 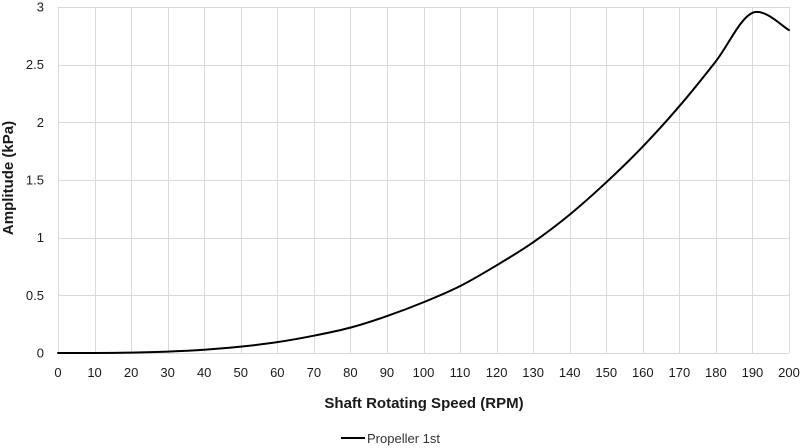 What do you see at coordinates (423, 403) in the screenshot?
I see `x-axis-title: Shaft Rotating Speed (RPM)` at bounding box center [423, 403].